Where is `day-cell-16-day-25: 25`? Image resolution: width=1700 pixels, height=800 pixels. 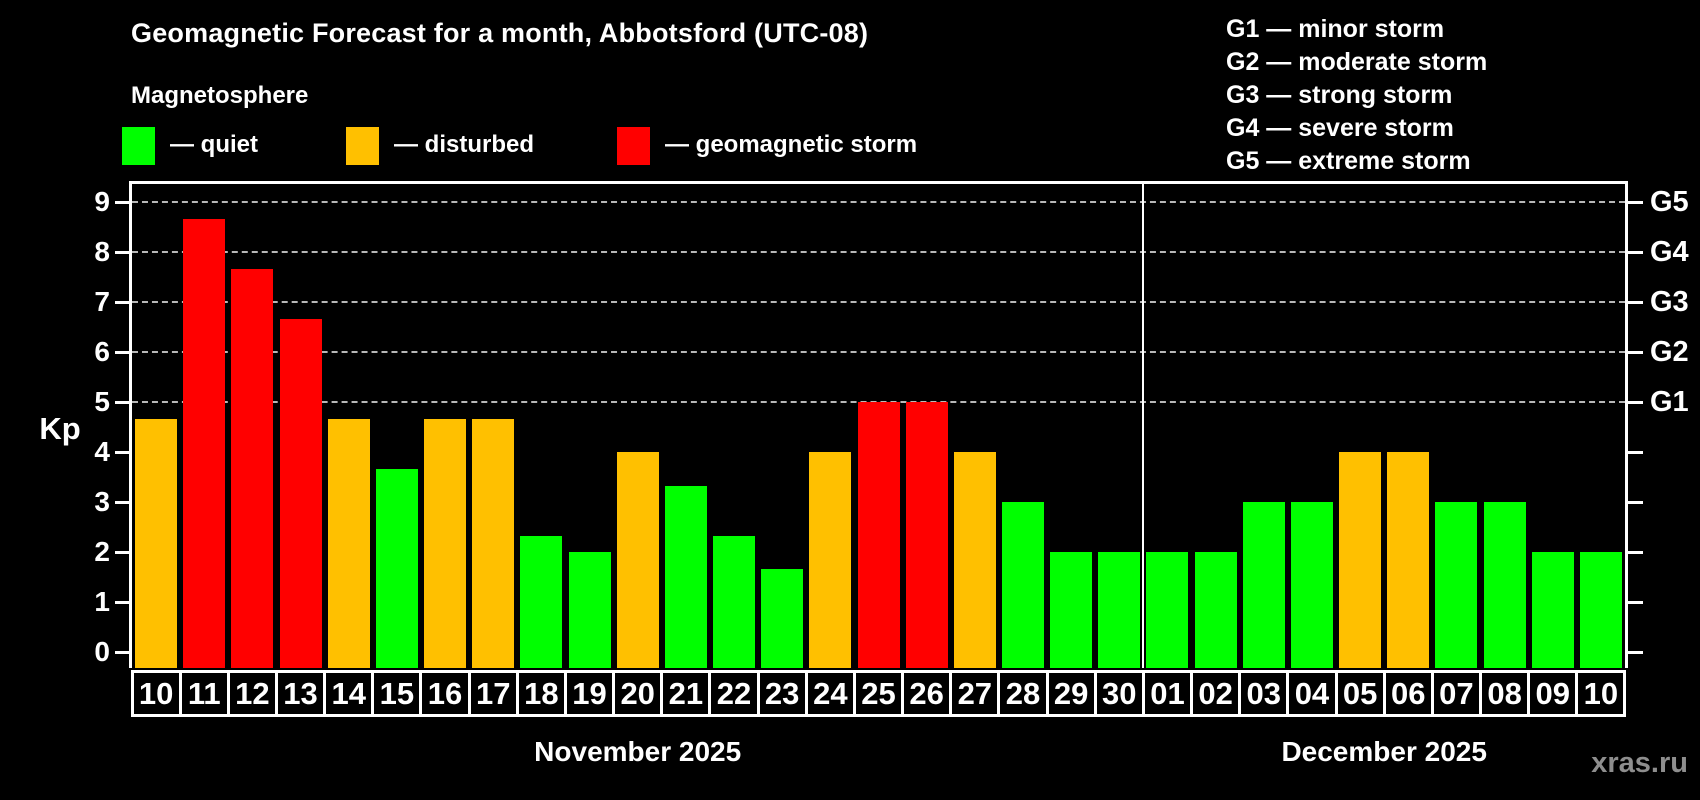
day-cell-16-day-25: 25 is located at coordinates (878, 693).